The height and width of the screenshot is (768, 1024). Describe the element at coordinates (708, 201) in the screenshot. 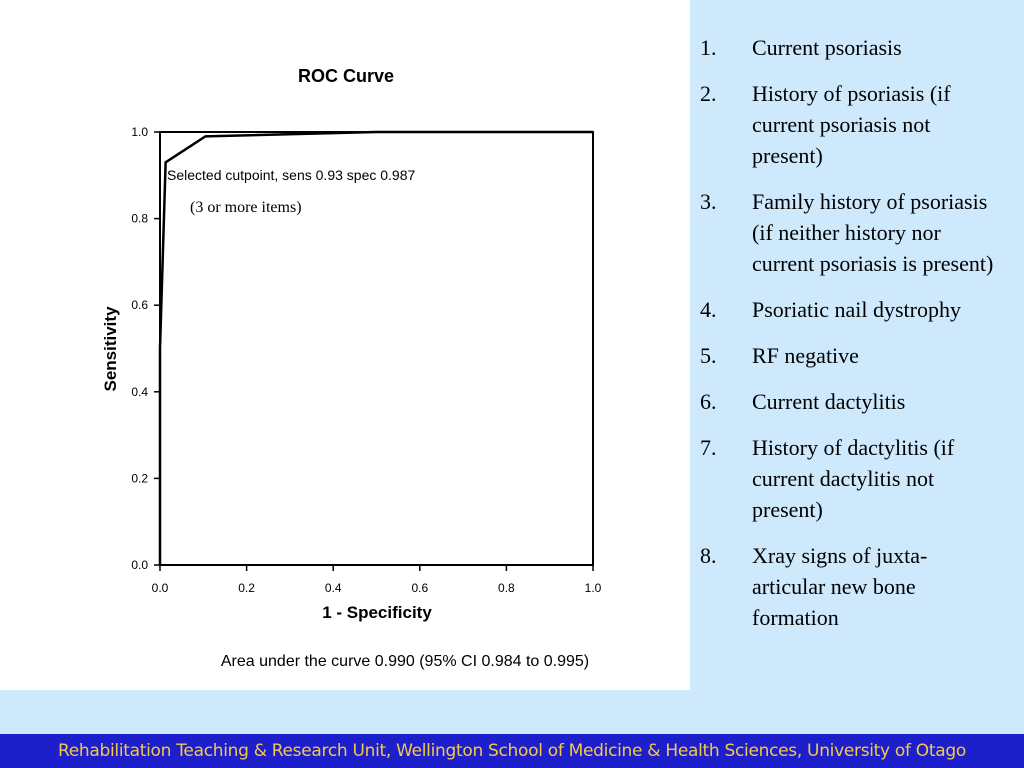

I see `criteria-number: 3.` at that location.